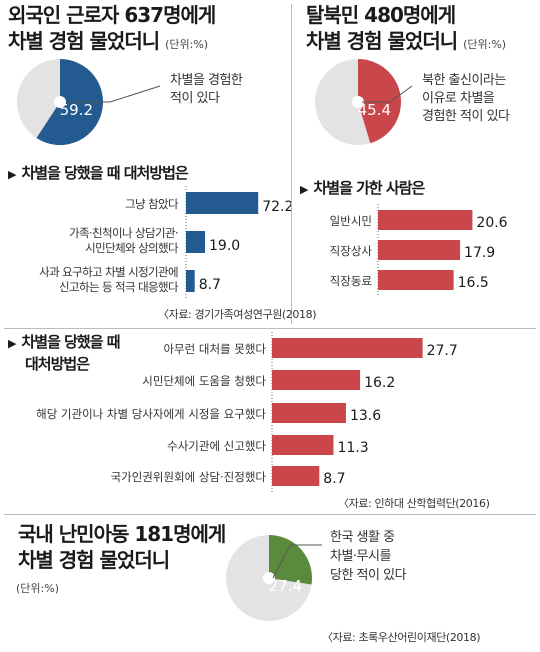 This screenshot has width=540, height=652. Describe the element at coordinates (270, 328) in the screenshot. I see `middle-divider` at that location.